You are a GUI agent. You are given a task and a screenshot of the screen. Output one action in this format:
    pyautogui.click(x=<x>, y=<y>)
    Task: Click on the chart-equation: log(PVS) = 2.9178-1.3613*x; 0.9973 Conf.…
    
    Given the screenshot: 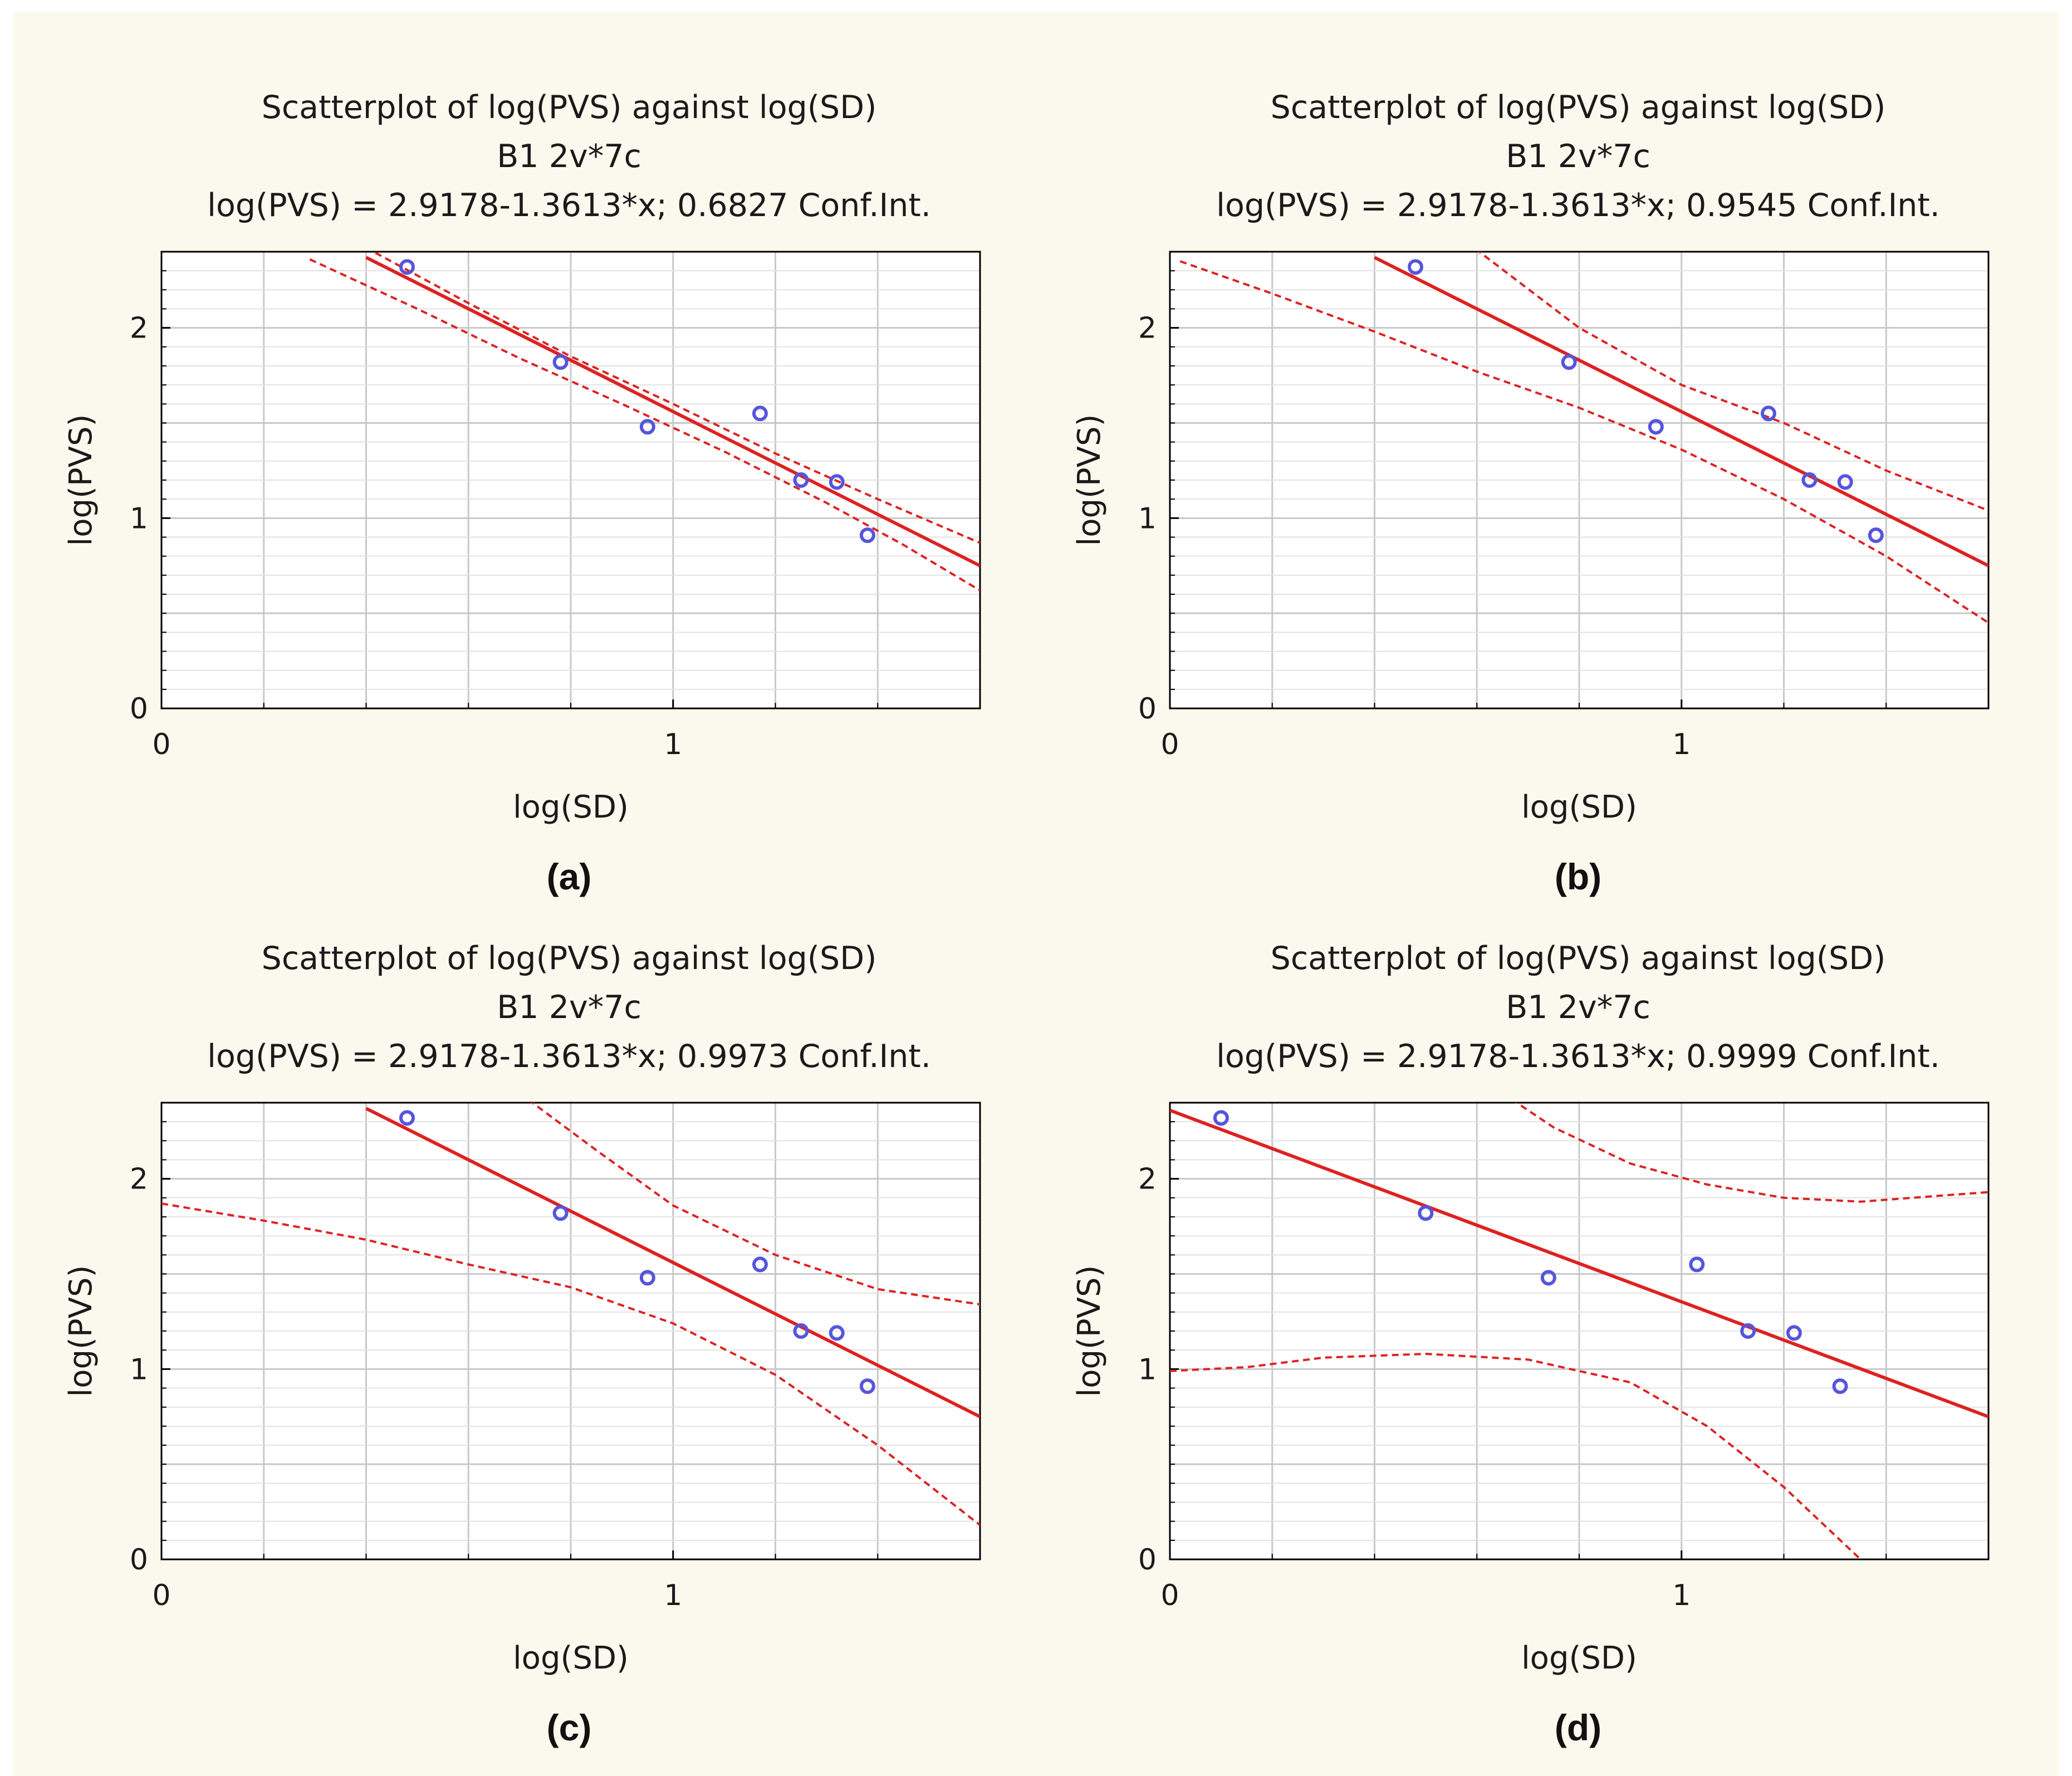 What is the action you would take?
    pyautogui.click(x=569, y=1056)
    